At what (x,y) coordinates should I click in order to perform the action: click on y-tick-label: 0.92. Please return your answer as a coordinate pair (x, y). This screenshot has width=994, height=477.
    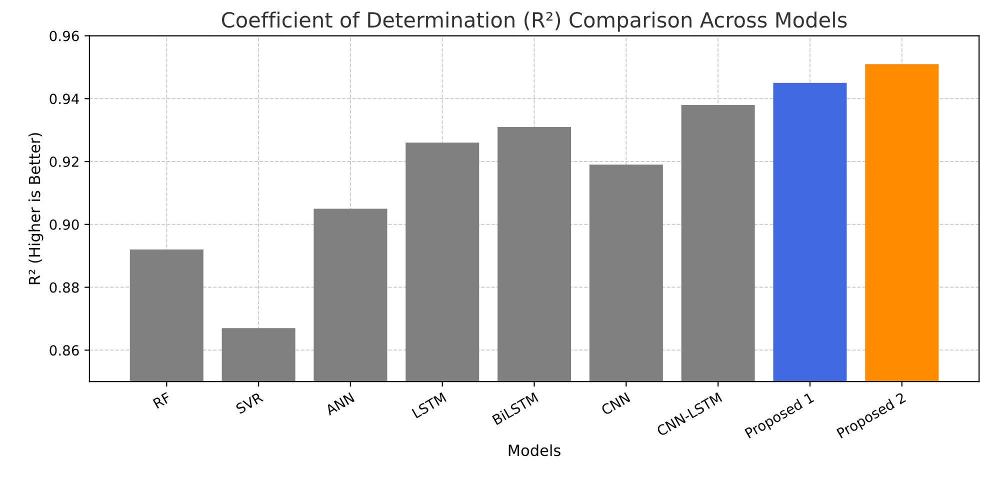
    Looking at the image, I should click on (64, 162).